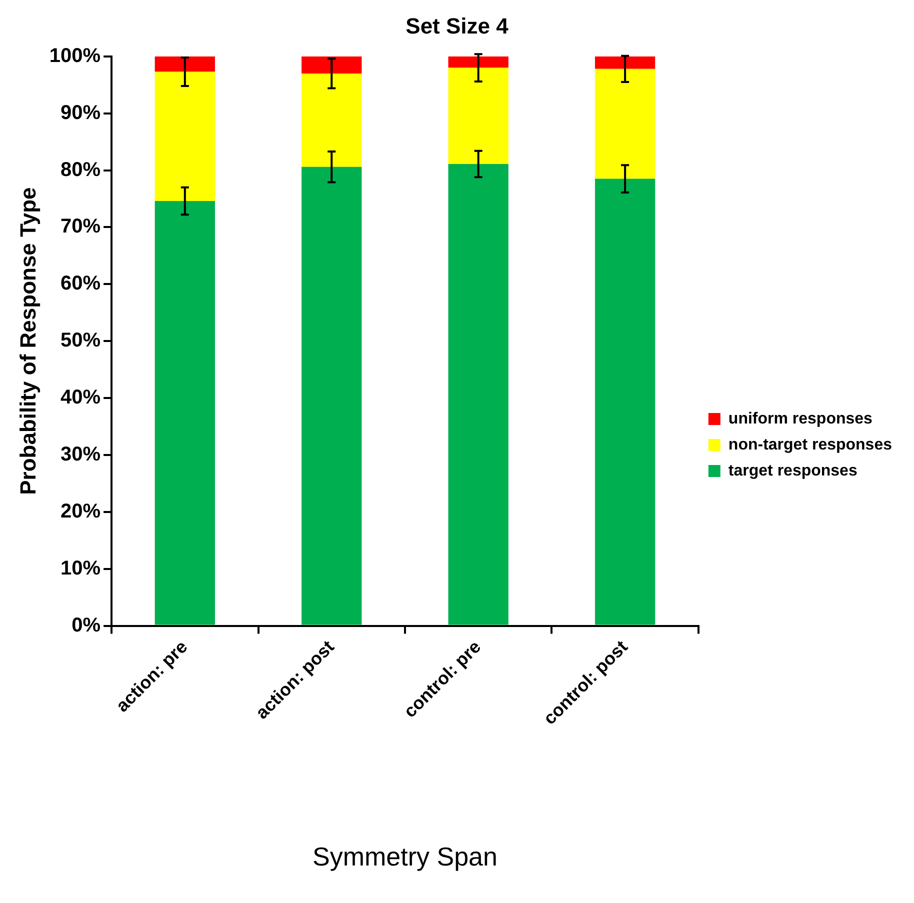 Image resolution: width=914 pixels, height=903 pixels. Describe the element at coordinates (80, 568) in the screenshot. I see `y-tick-label: 10%` at that location.